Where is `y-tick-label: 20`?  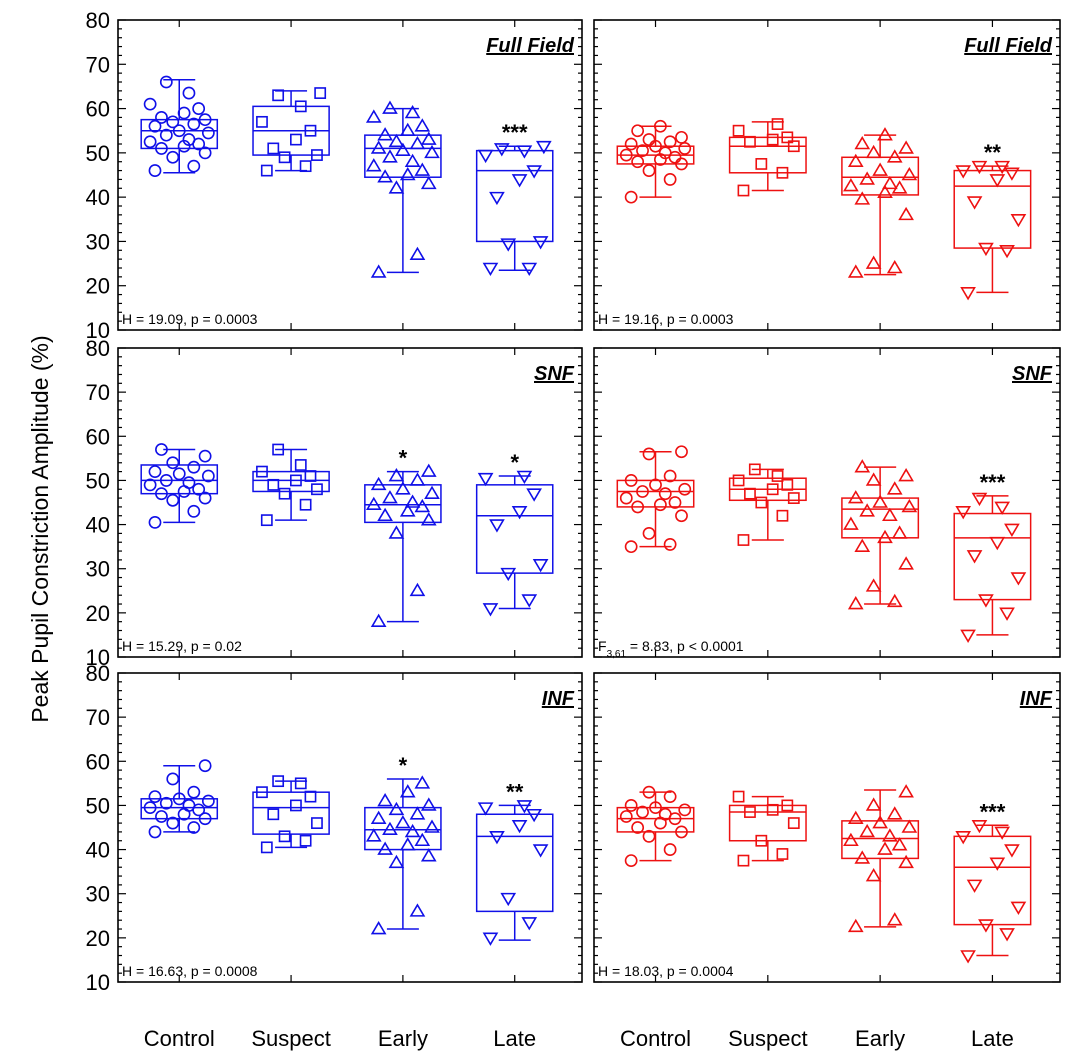 y-tick-label: 20 is located at coordinates (98, 613).